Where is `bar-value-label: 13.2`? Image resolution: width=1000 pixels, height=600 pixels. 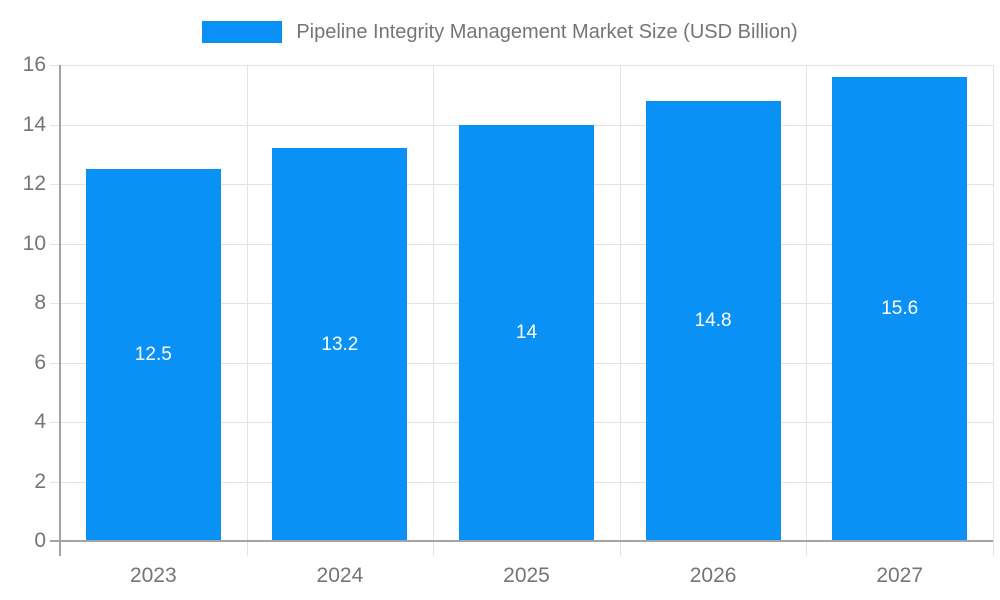 bar-value-label: 13.2 is located at coordinates (340, 344).